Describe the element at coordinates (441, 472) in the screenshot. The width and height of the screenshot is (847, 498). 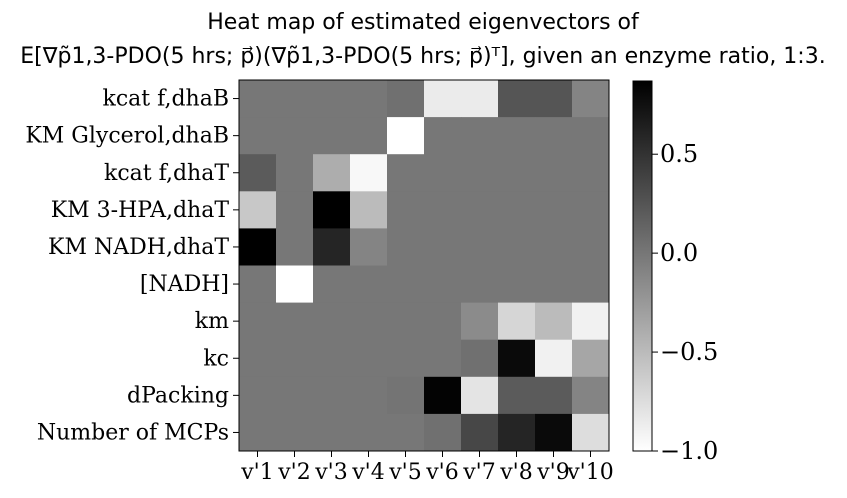
I see `x-tick-label: v'6` at that location.